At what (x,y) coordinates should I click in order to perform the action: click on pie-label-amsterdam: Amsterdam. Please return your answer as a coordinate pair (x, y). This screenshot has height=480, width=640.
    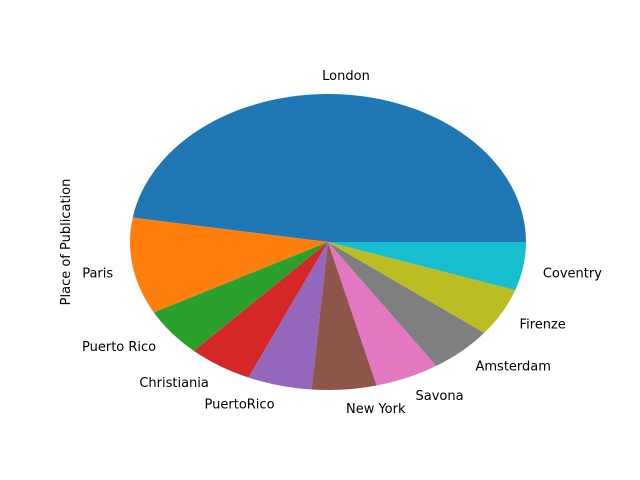
    Looking at the image, I should click on (513, 367).